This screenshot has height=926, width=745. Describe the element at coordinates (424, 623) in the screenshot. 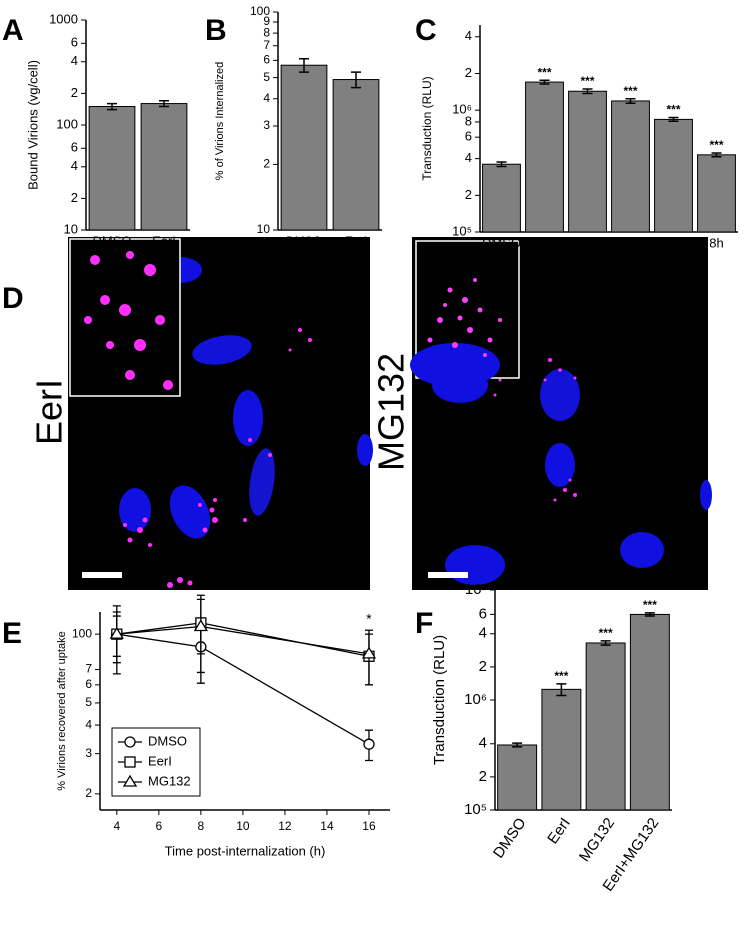

I see `panel-letter: F` at that location.